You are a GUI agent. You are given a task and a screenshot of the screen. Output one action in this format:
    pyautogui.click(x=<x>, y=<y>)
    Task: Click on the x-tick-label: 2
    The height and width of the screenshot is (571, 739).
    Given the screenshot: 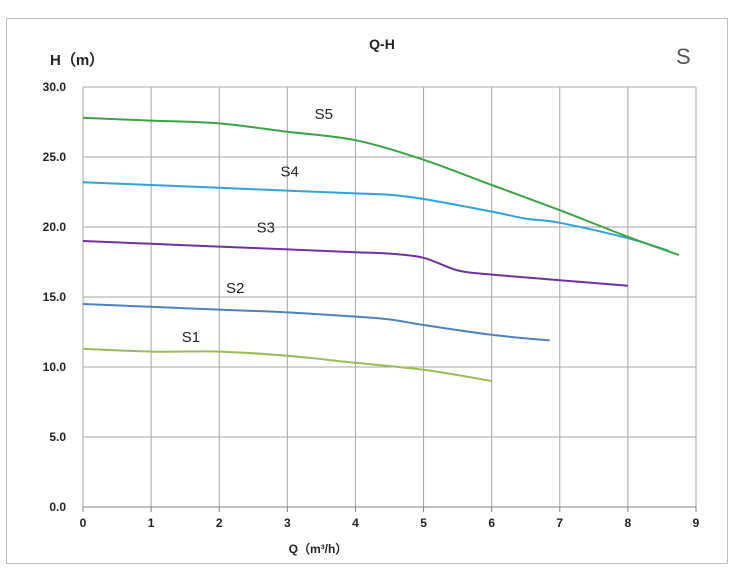 What is the action you would take?
    pyautogui.click(x=219, y=523)
    